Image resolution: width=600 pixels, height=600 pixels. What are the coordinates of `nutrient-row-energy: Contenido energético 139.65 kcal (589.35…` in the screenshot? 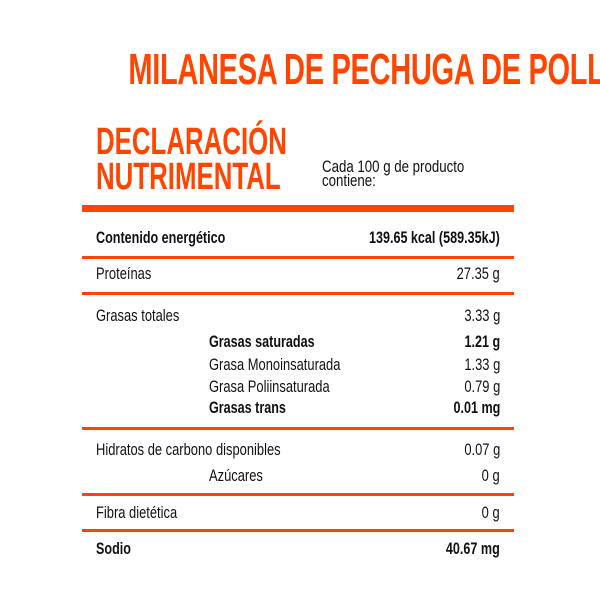 It's located at (300, 238).